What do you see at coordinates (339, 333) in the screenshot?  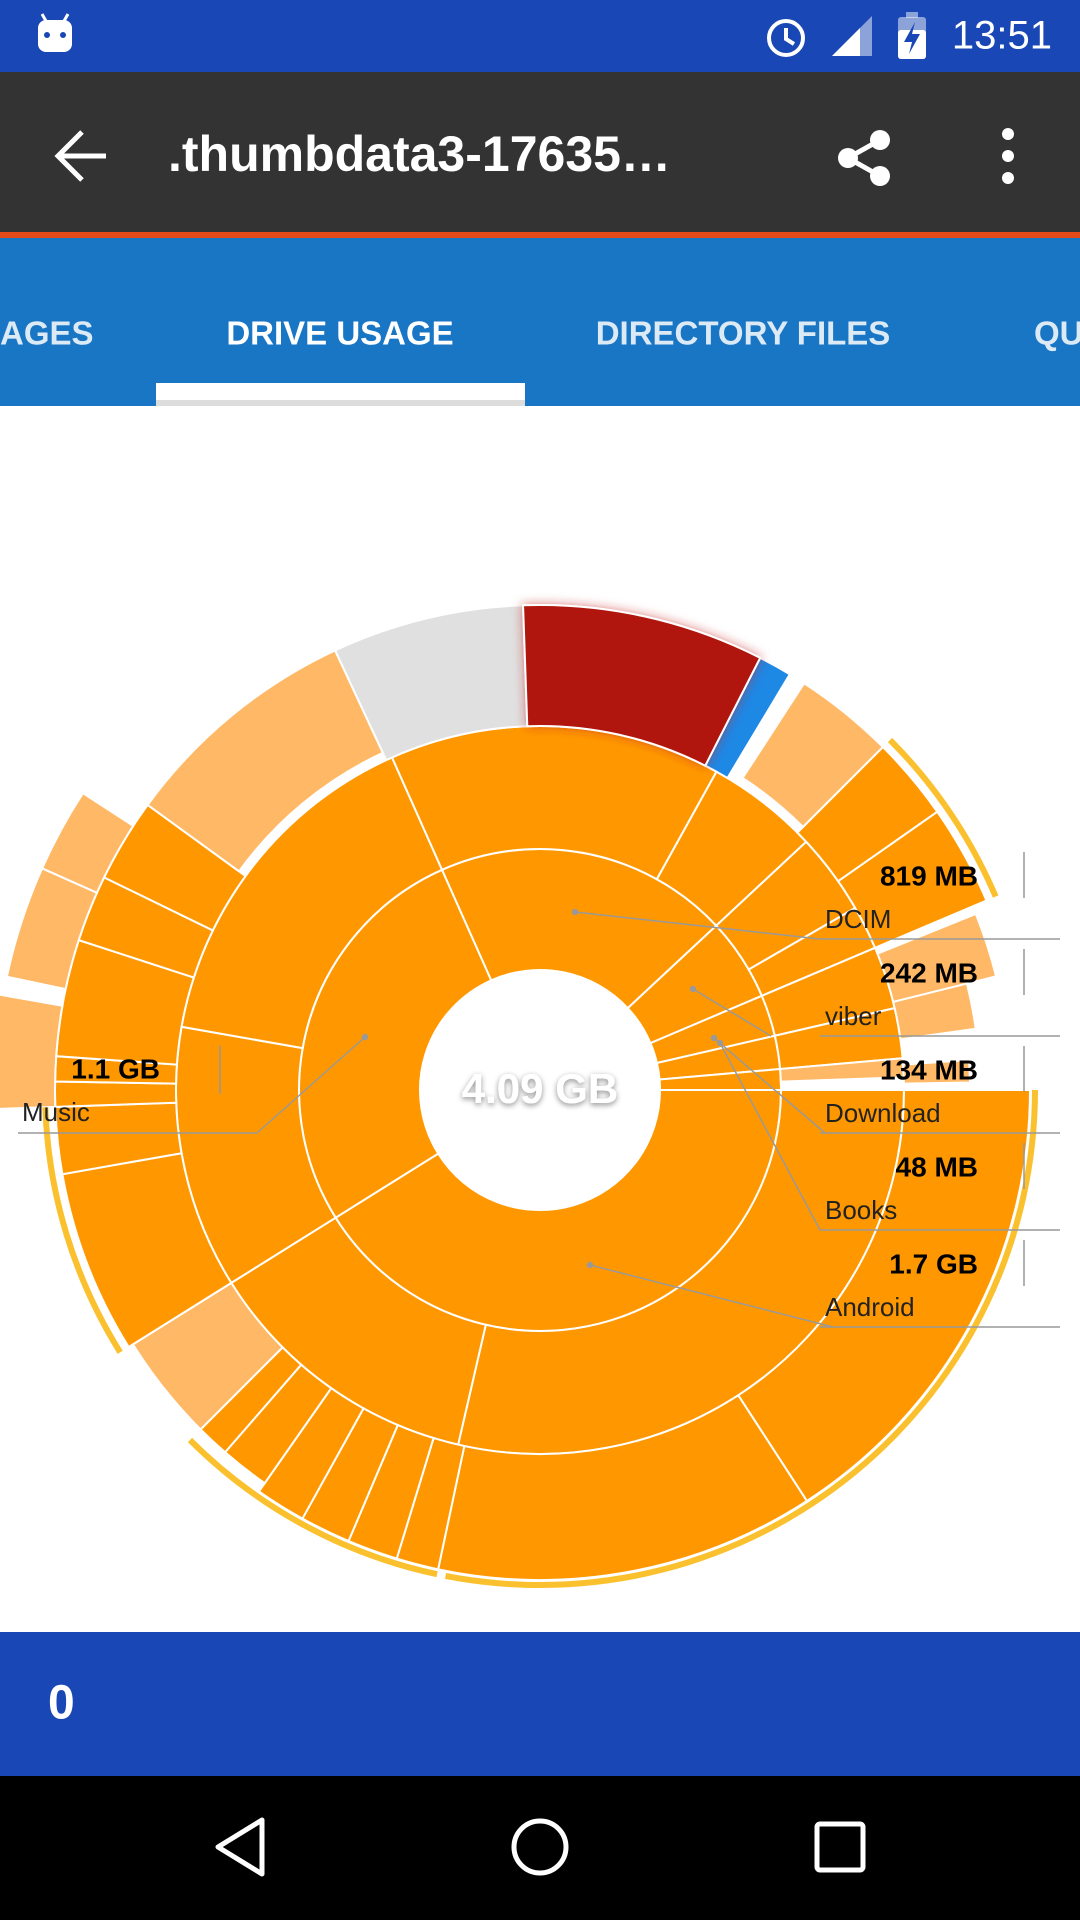 I see `tab-active: DRIVE USAGE` at bounding box center [339, 333].